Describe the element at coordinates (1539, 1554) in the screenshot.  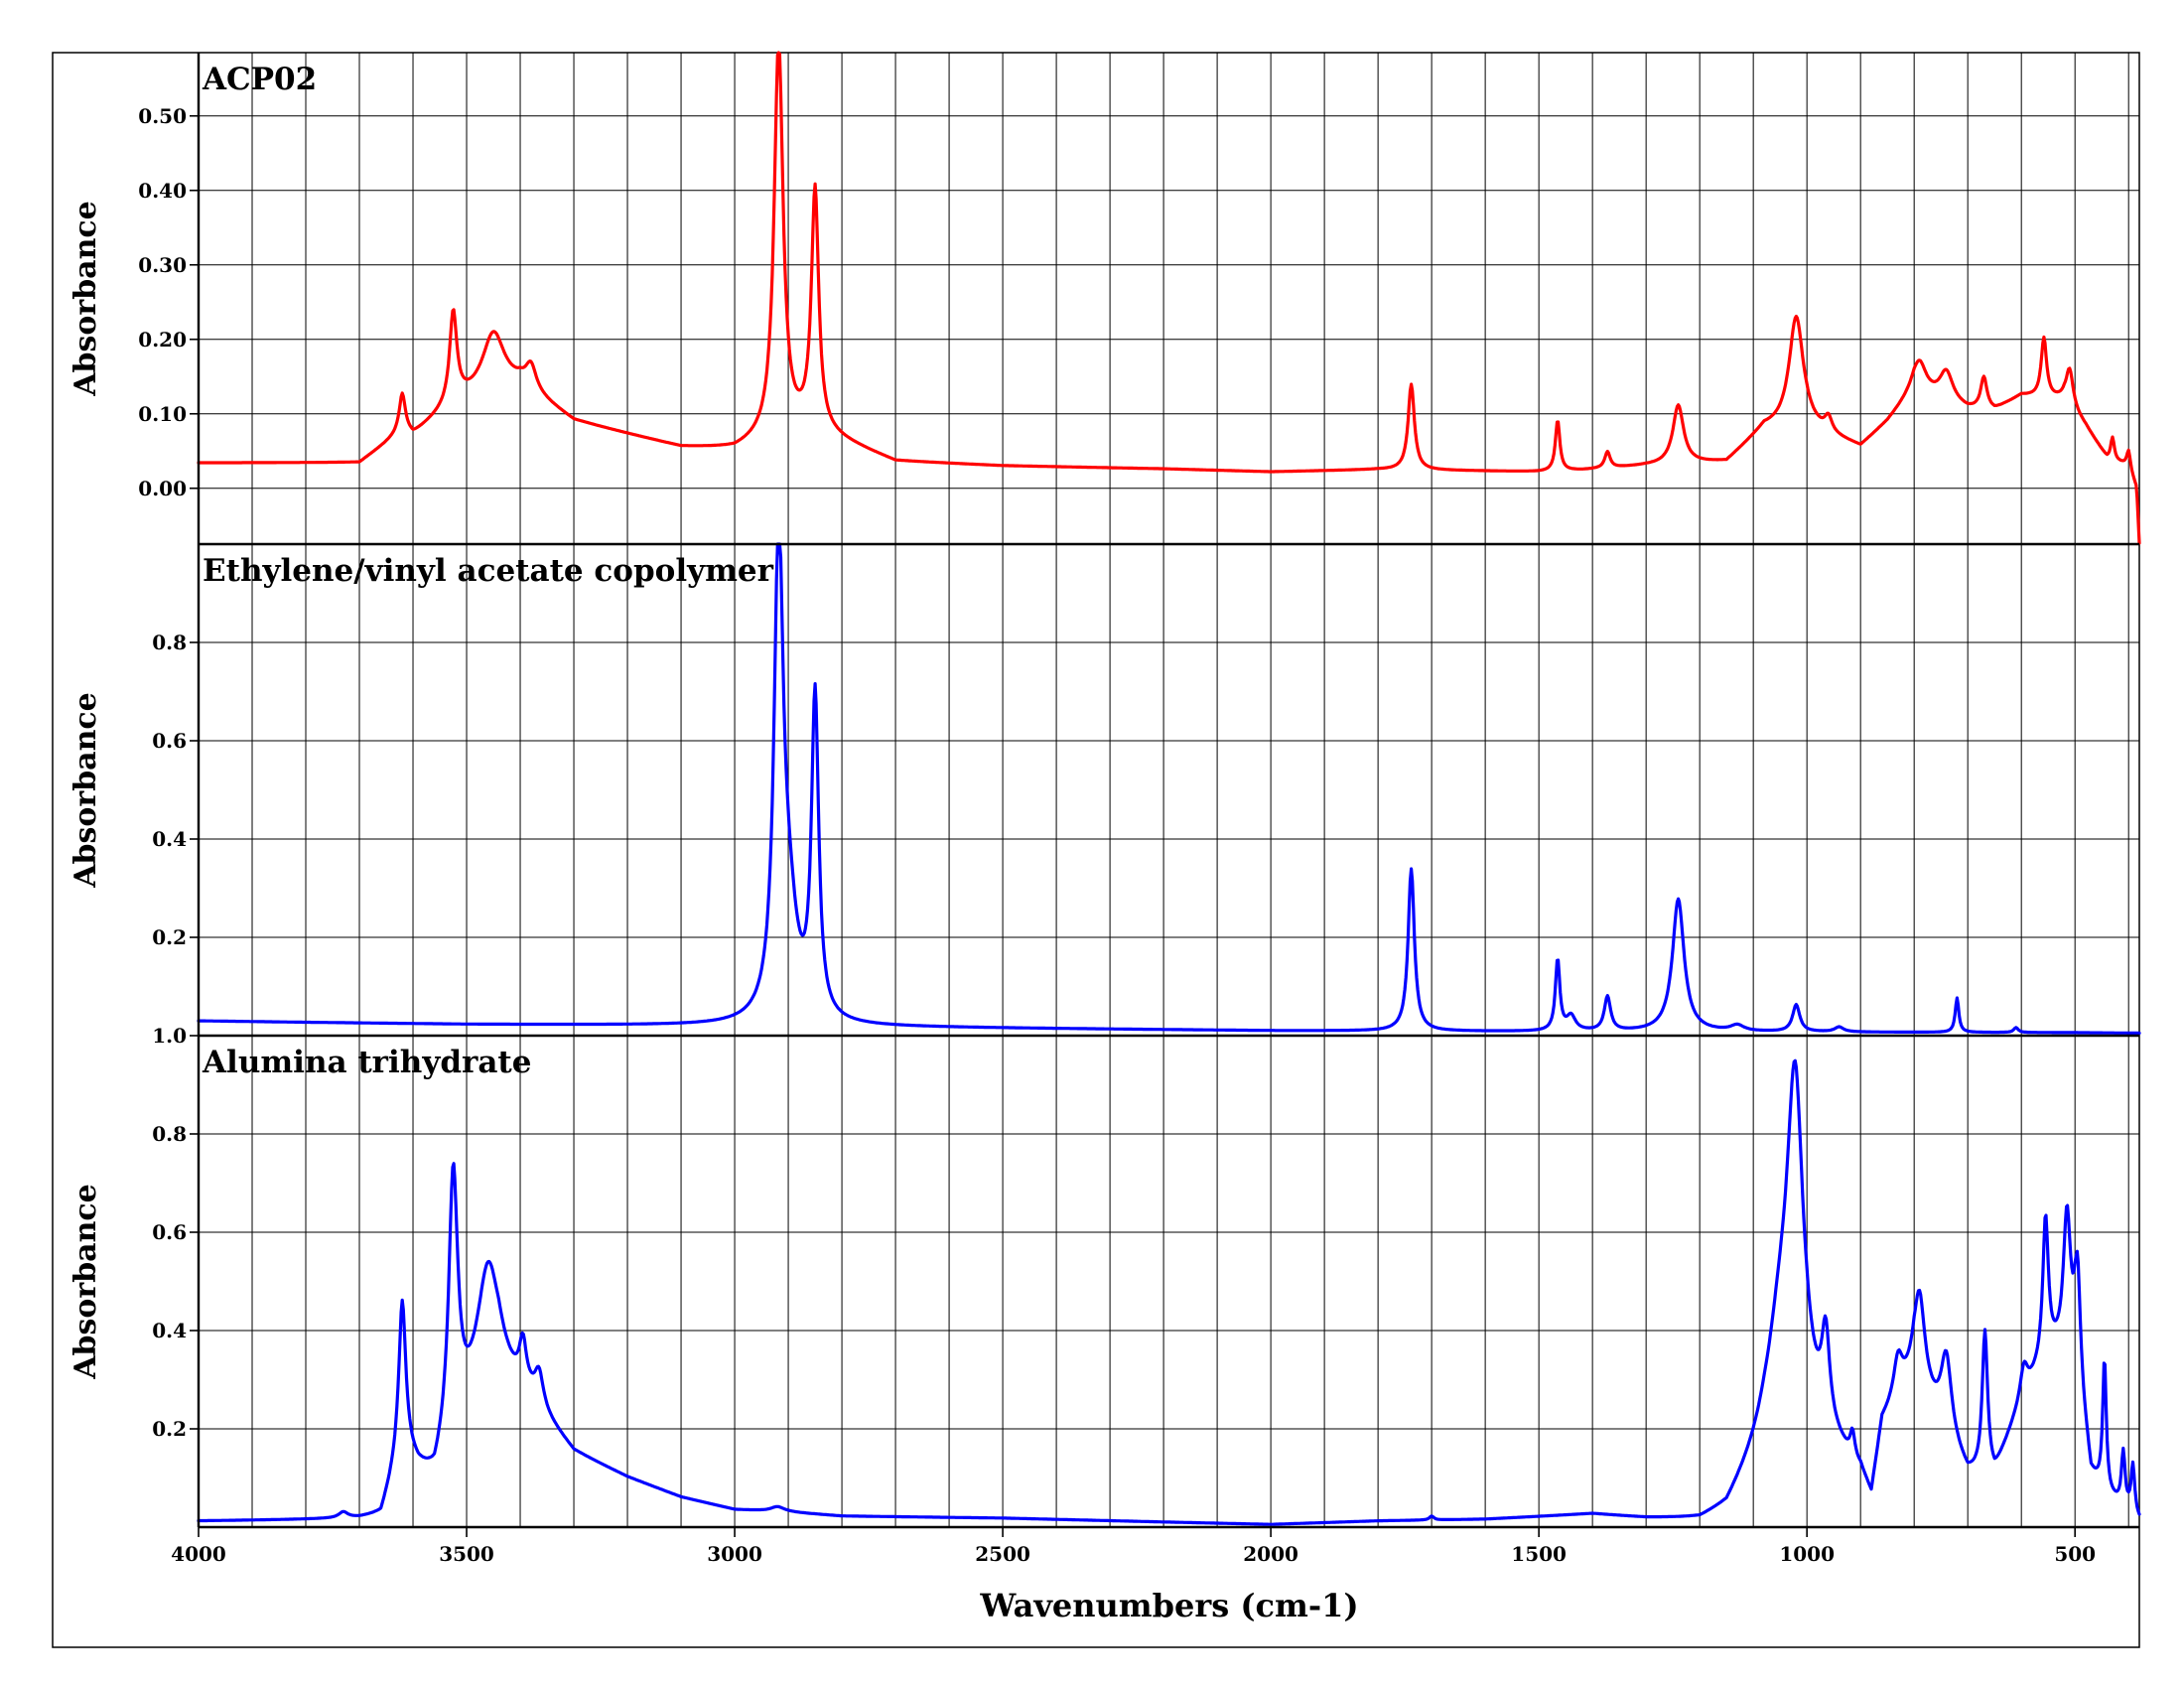
I see `x-tick-label: 1500` at that location.